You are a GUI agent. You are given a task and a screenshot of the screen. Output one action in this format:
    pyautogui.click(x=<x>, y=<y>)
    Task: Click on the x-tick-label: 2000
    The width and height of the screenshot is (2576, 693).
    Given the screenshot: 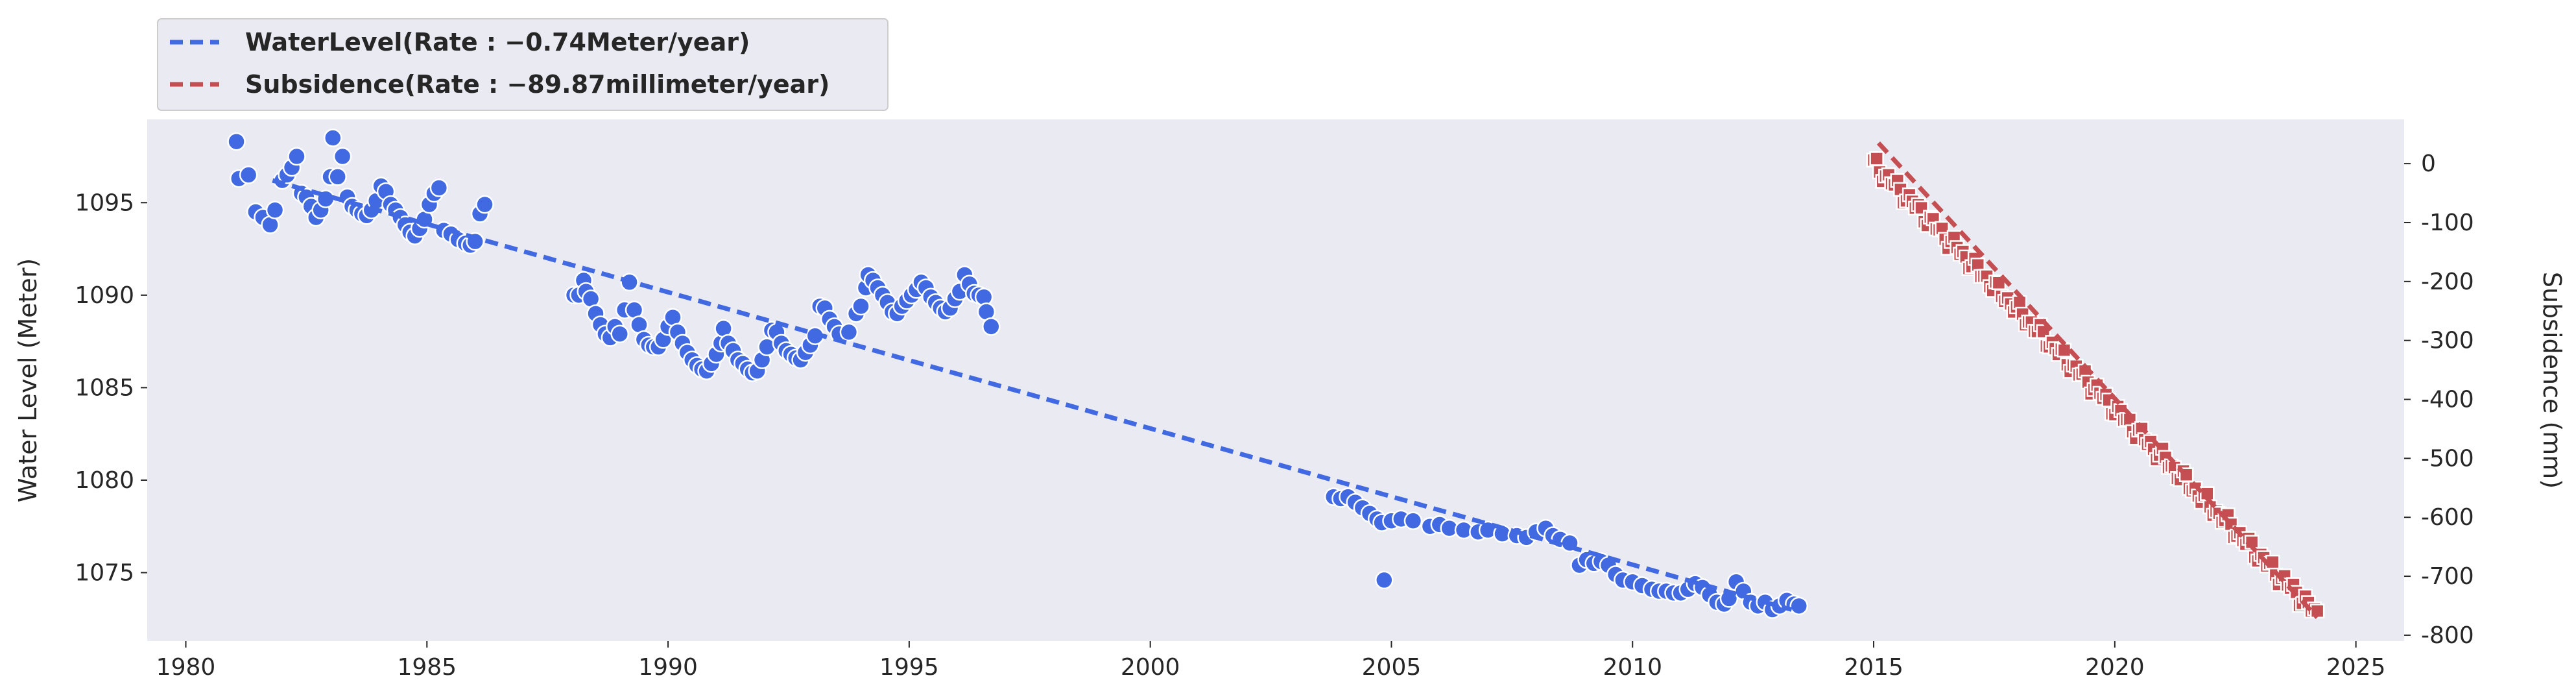 What is the action you would take?
    pyautogui.click(x=1150, y=667)
    